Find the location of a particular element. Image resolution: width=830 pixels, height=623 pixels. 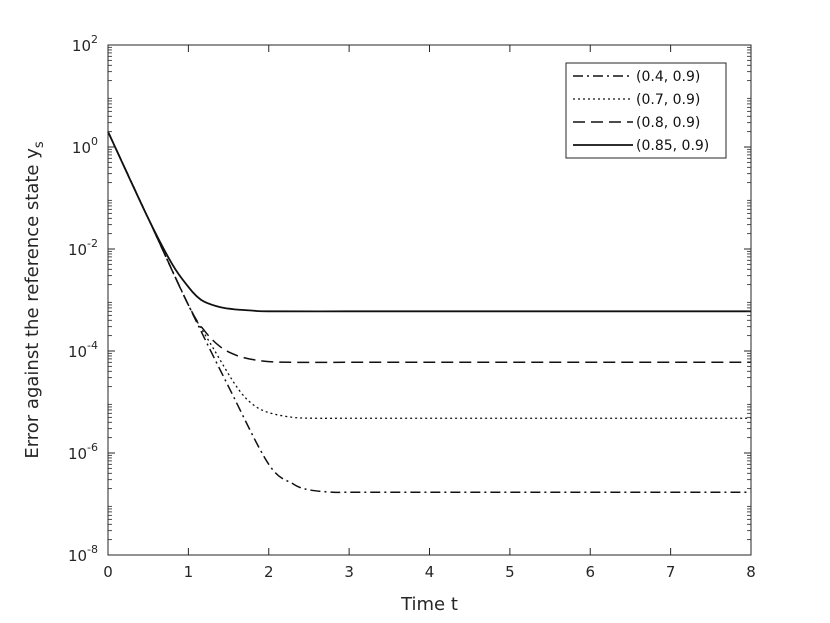

y-tick-label: 10⁻⁸ is located at coordinates (83, 554).